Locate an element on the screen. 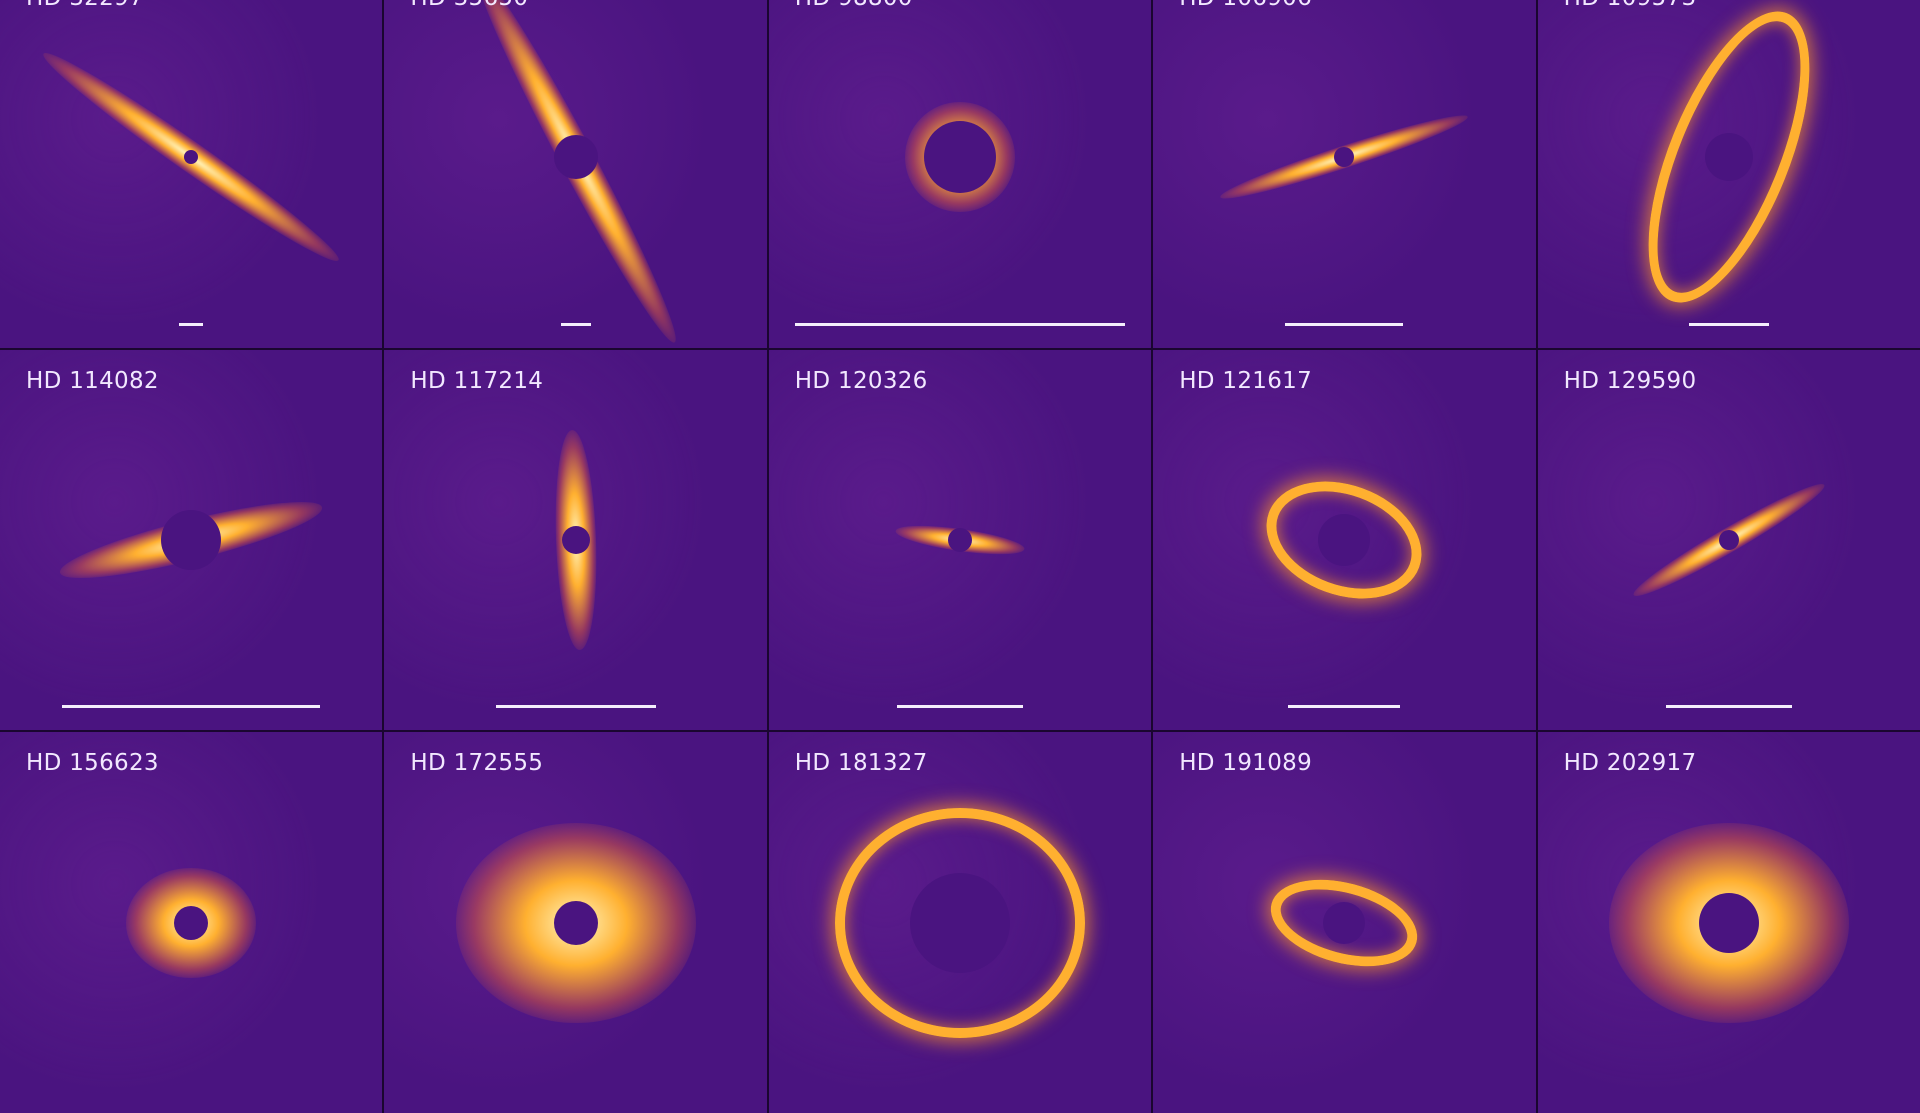 The image size is (1920, 1113). disk-panel: HD 156623 is located at coordinates (191, 922).